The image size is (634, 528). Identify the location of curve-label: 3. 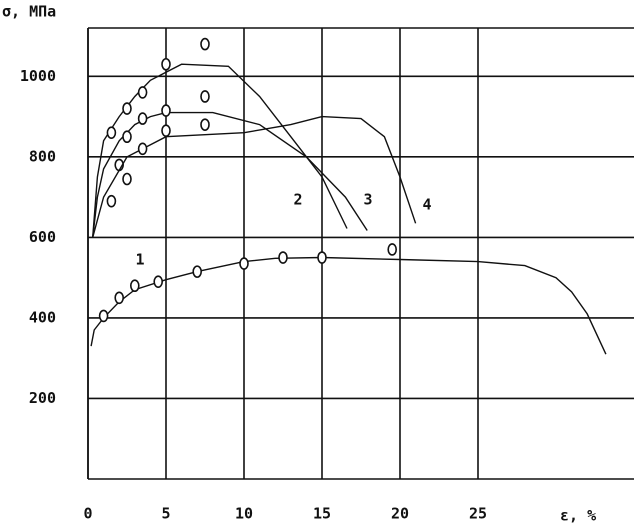
(367, 200).